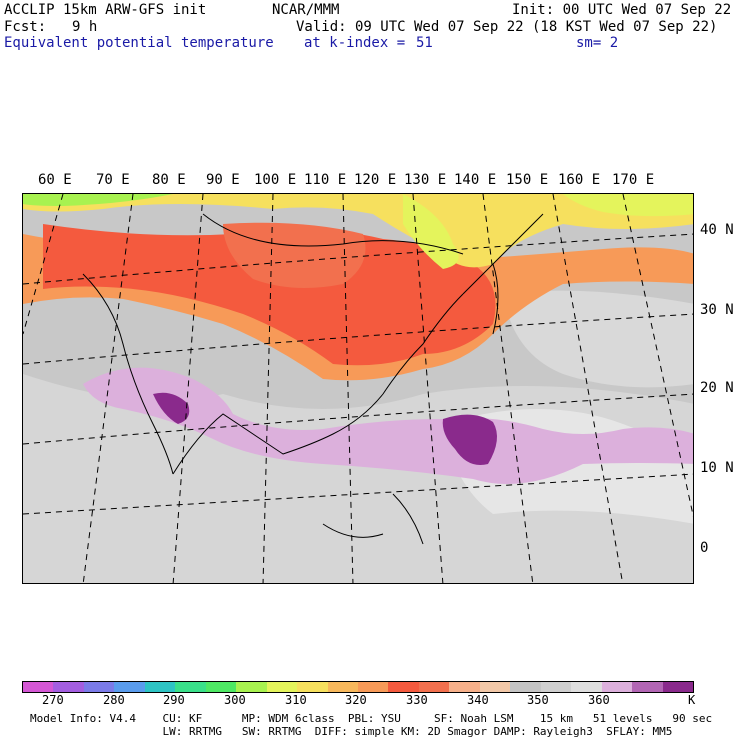  I want to click on colorbar-label: 330, so click(417, 700).